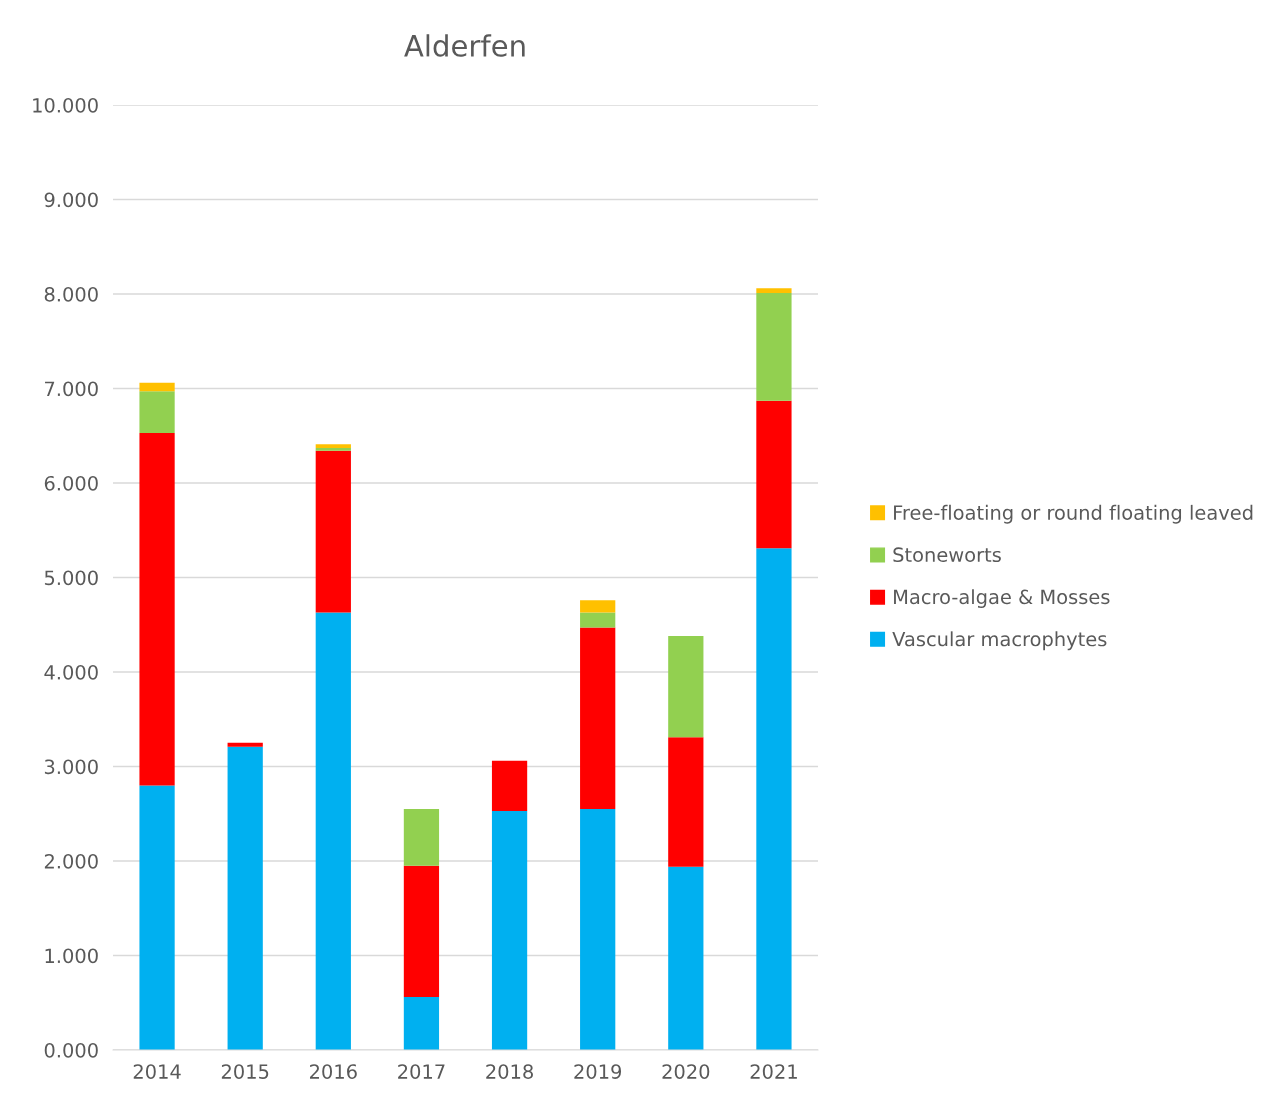 This screenshot has height=1106, width=1276. I want to click on legend-label: Macro-algae & Mosses, so click(1002, 598).